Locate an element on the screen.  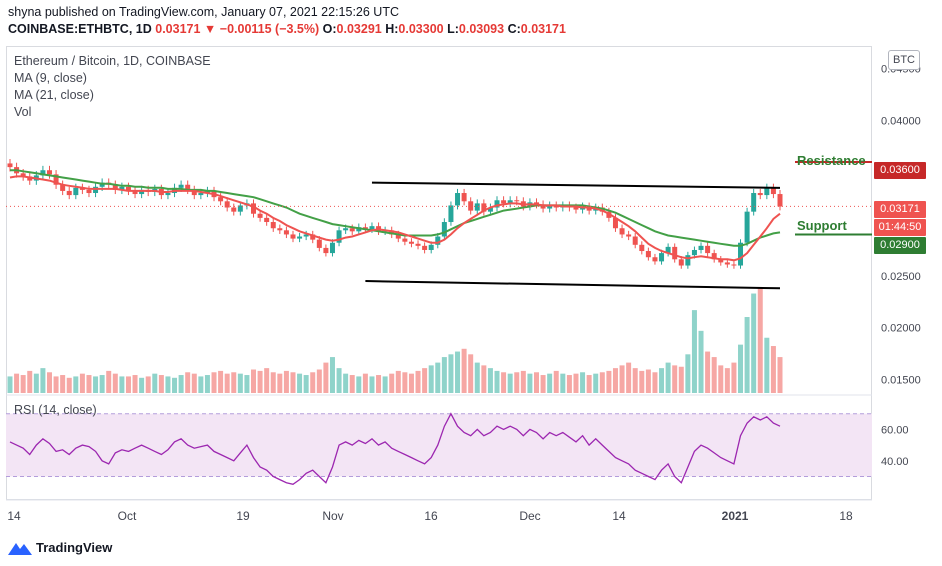
tradingview-footer: TradingView is located at coordinates (60, 547).